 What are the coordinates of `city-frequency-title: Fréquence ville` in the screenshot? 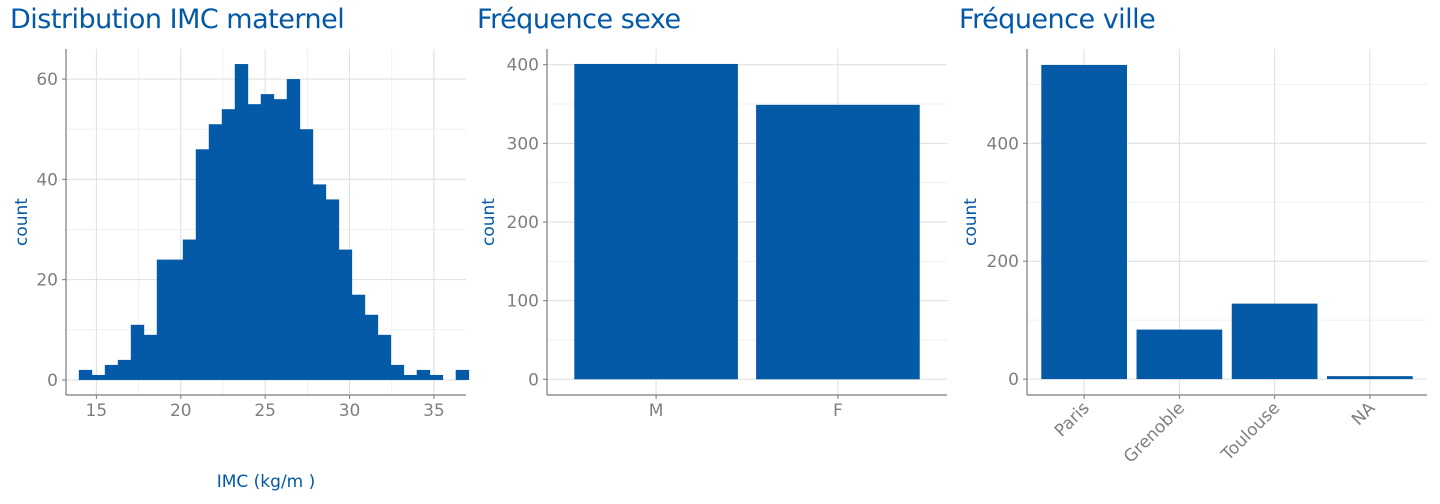 It's located at (1057, 19).